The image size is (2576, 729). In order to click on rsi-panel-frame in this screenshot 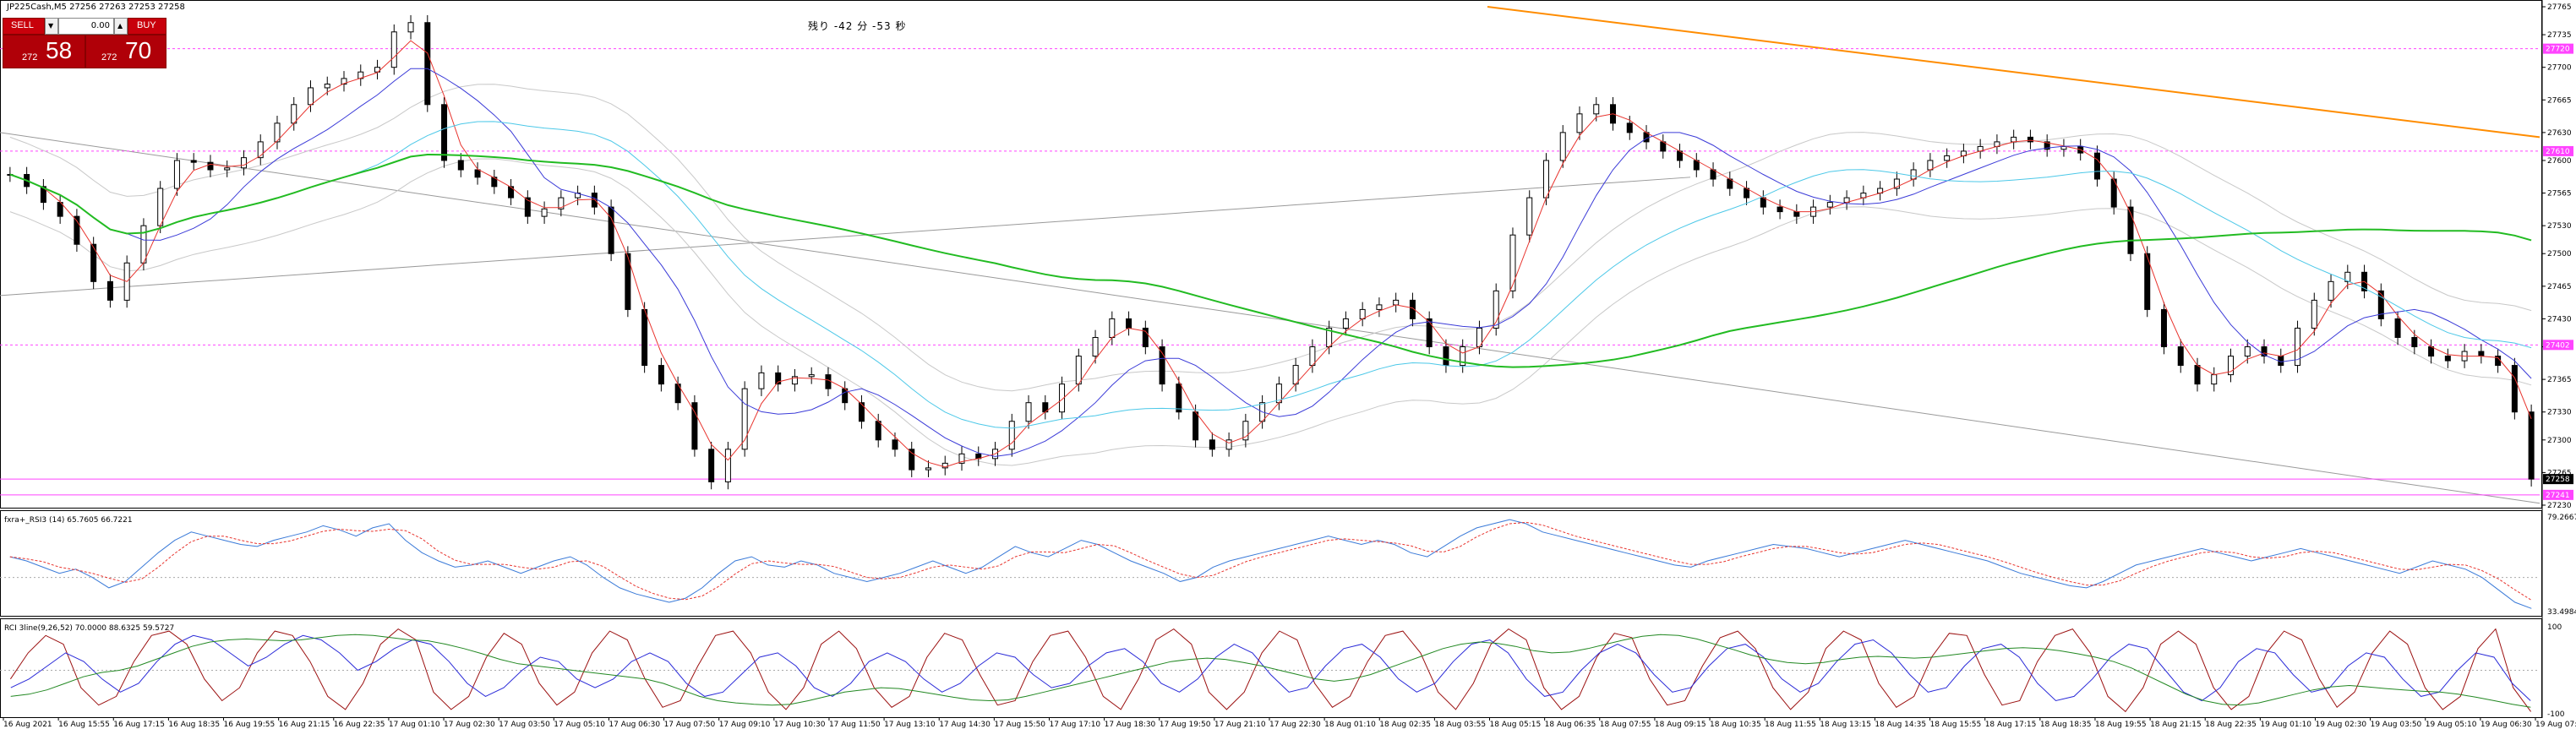, I will do `click(1271, 563)`.